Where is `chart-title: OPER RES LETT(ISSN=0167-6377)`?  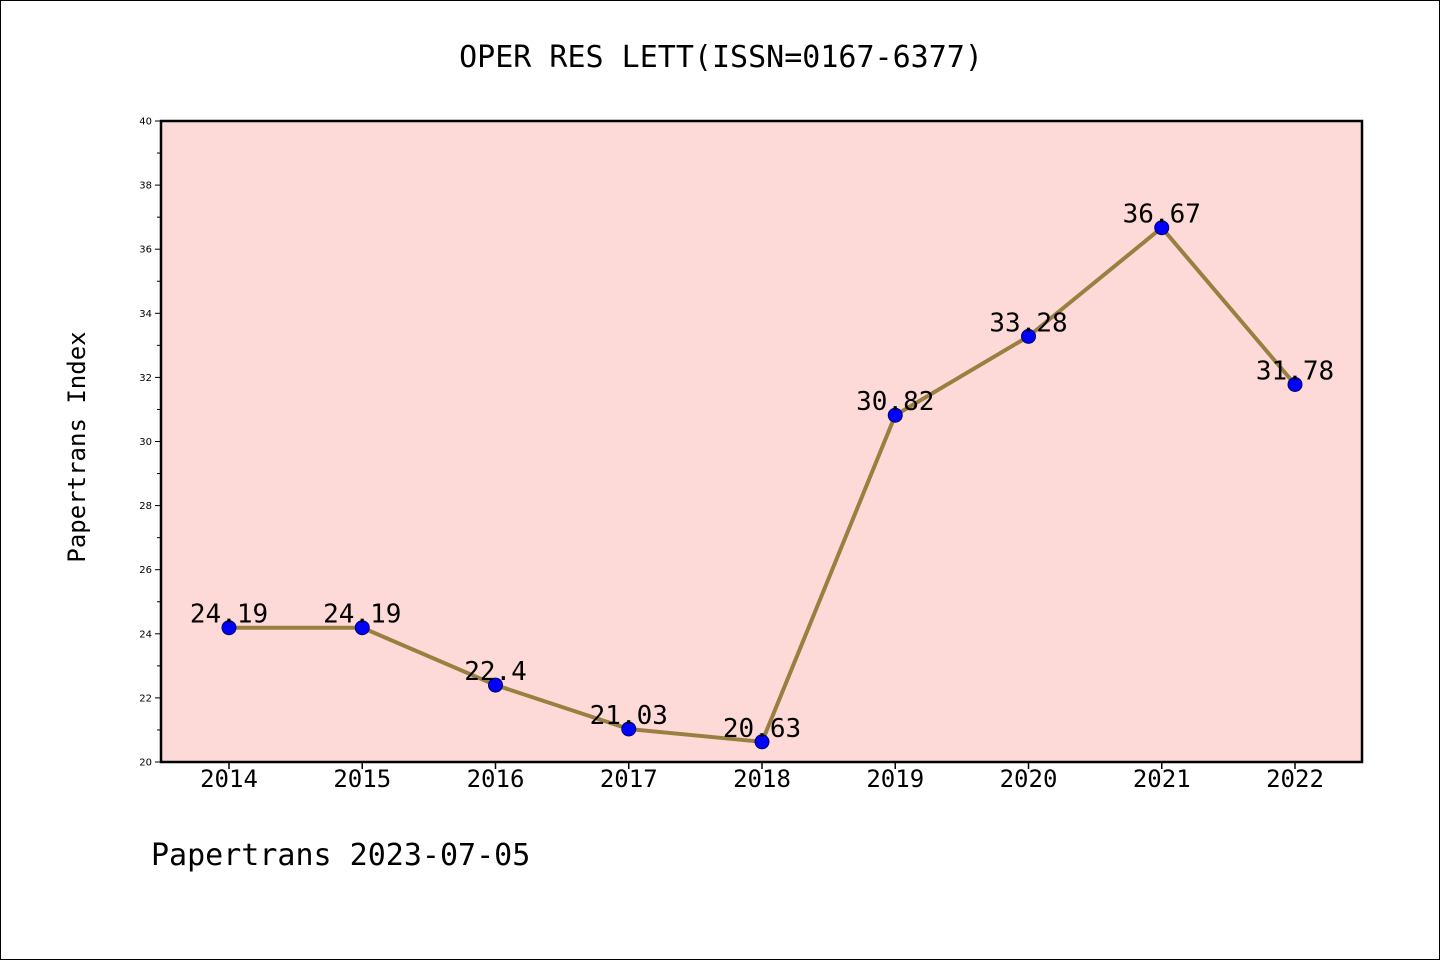
chart-title: OPER RES LETT(ISSN=0167-6377) is located at coordinates (721, 57).